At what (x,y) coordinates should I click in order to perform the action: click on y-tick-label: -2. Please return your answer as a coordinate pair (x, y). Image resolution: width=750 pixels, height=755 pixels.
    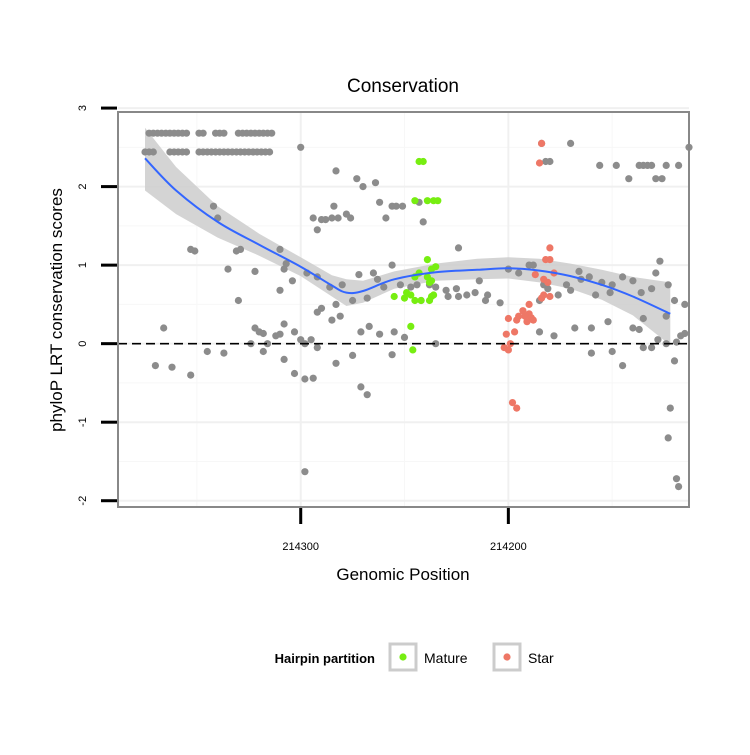
    Looking at the image, I should click on (83, 501).